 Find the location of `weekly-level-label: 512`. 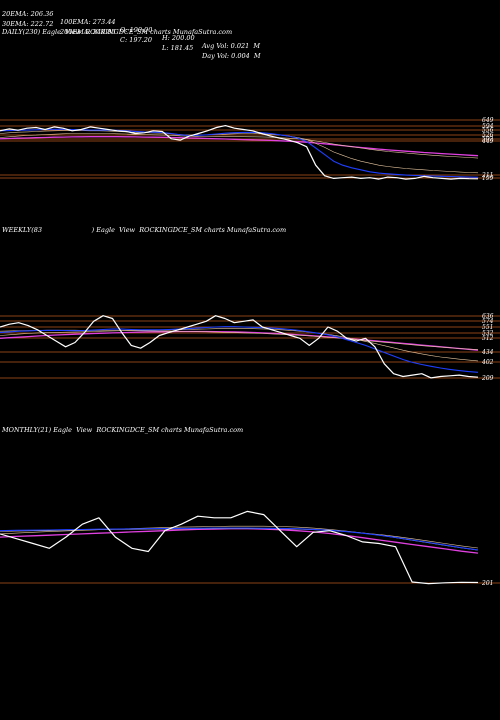

weekly-level-label: 512 is located at coordinates (488, 338).